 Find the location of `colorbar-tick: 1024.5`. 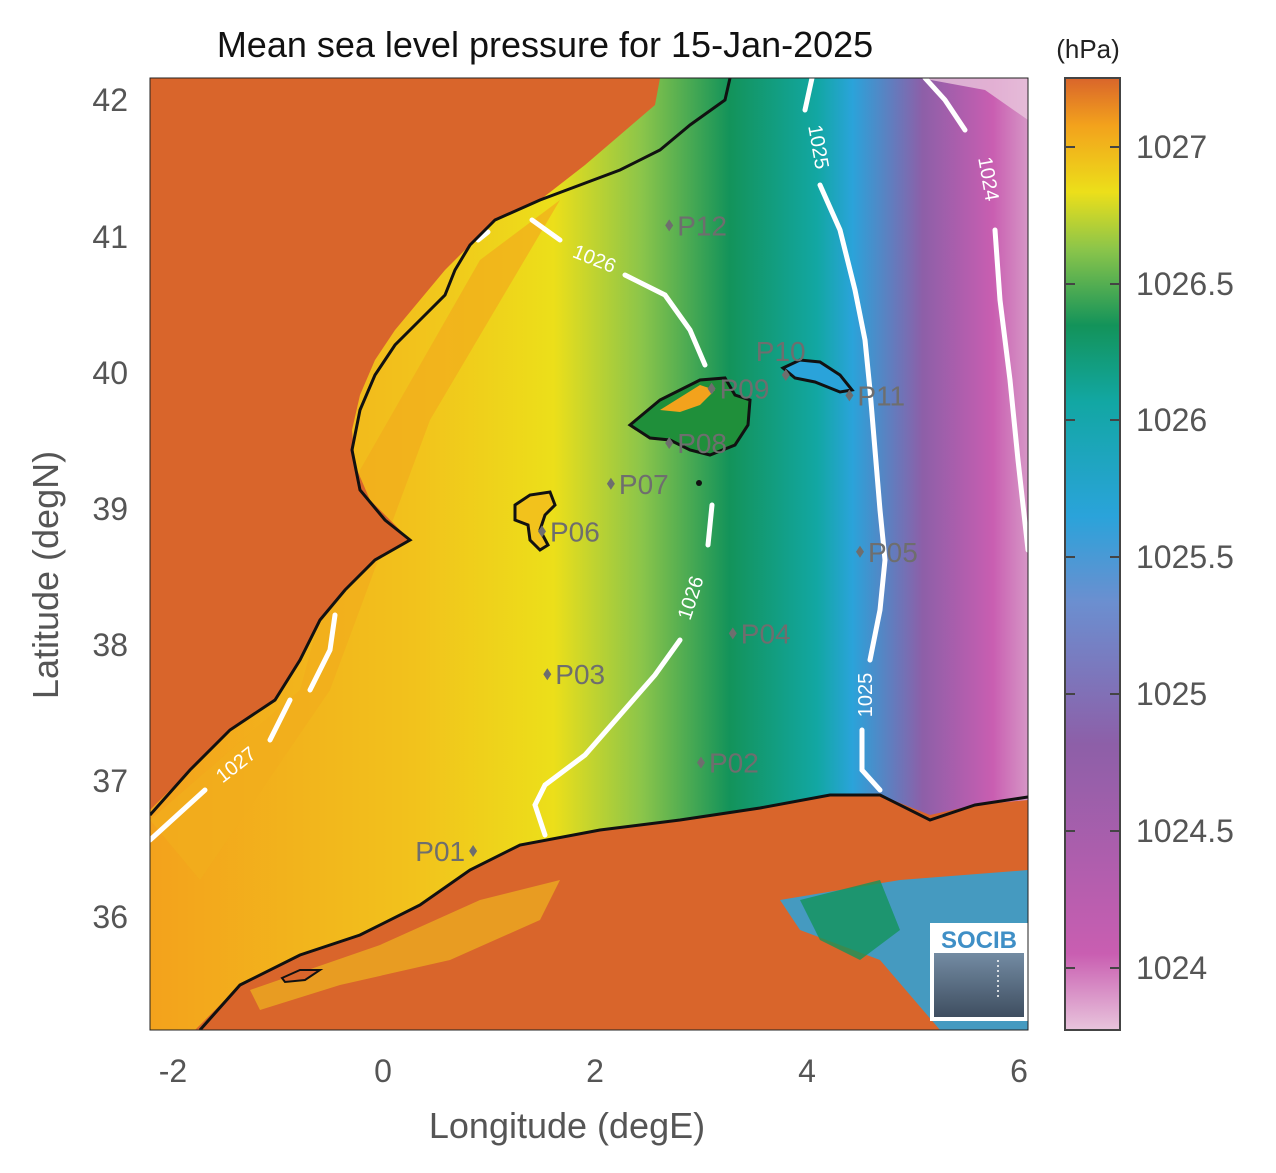

colorbar-tick: 1024.5 is located at coordinates (1185, 831).